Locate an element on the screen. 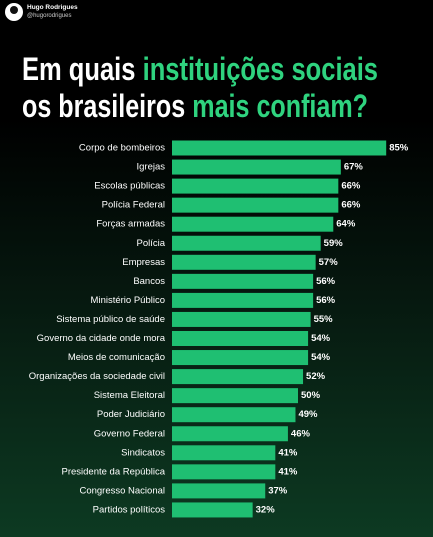 The width and height of the screenshot is (433, 537). chart-title-line: os brasileirosmais confiam? is located at coordinates (195, 106).